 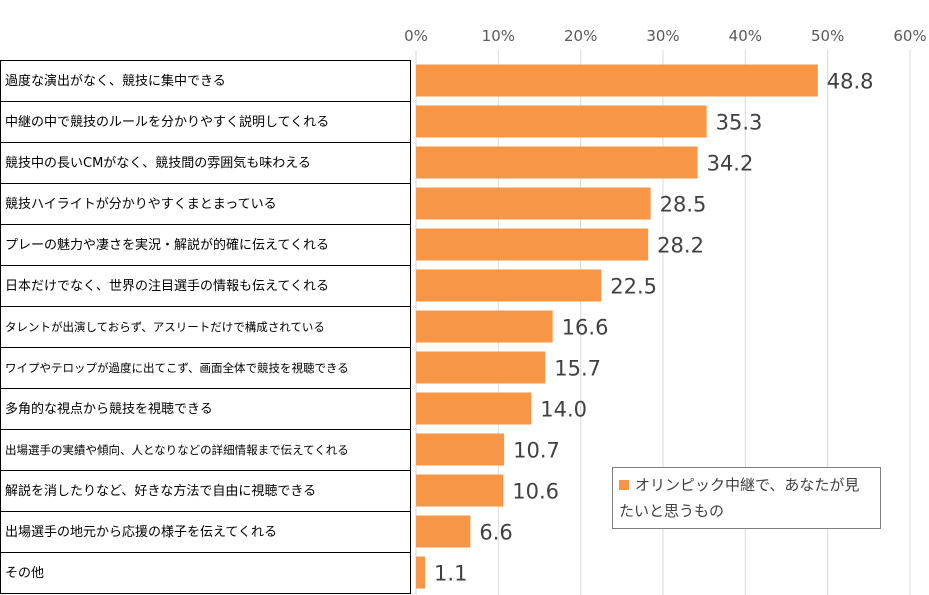 I want to click on category-label: その他, so click(x=205, y=573).